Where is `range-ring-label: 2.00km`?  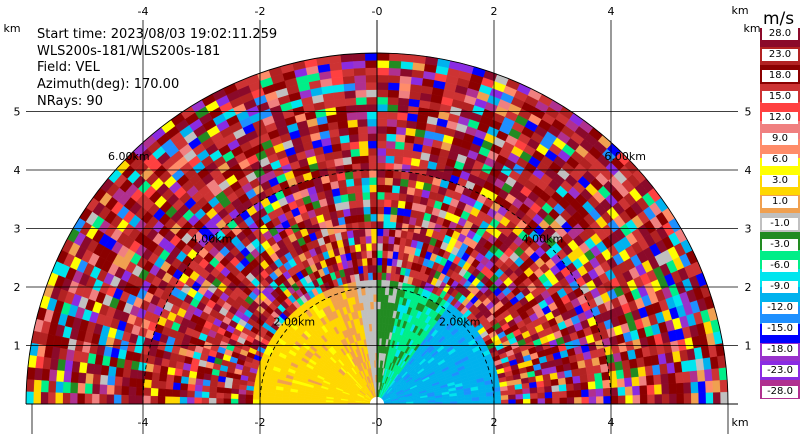
range-ring-label: 2.00km is located at coordinates (294, 321).